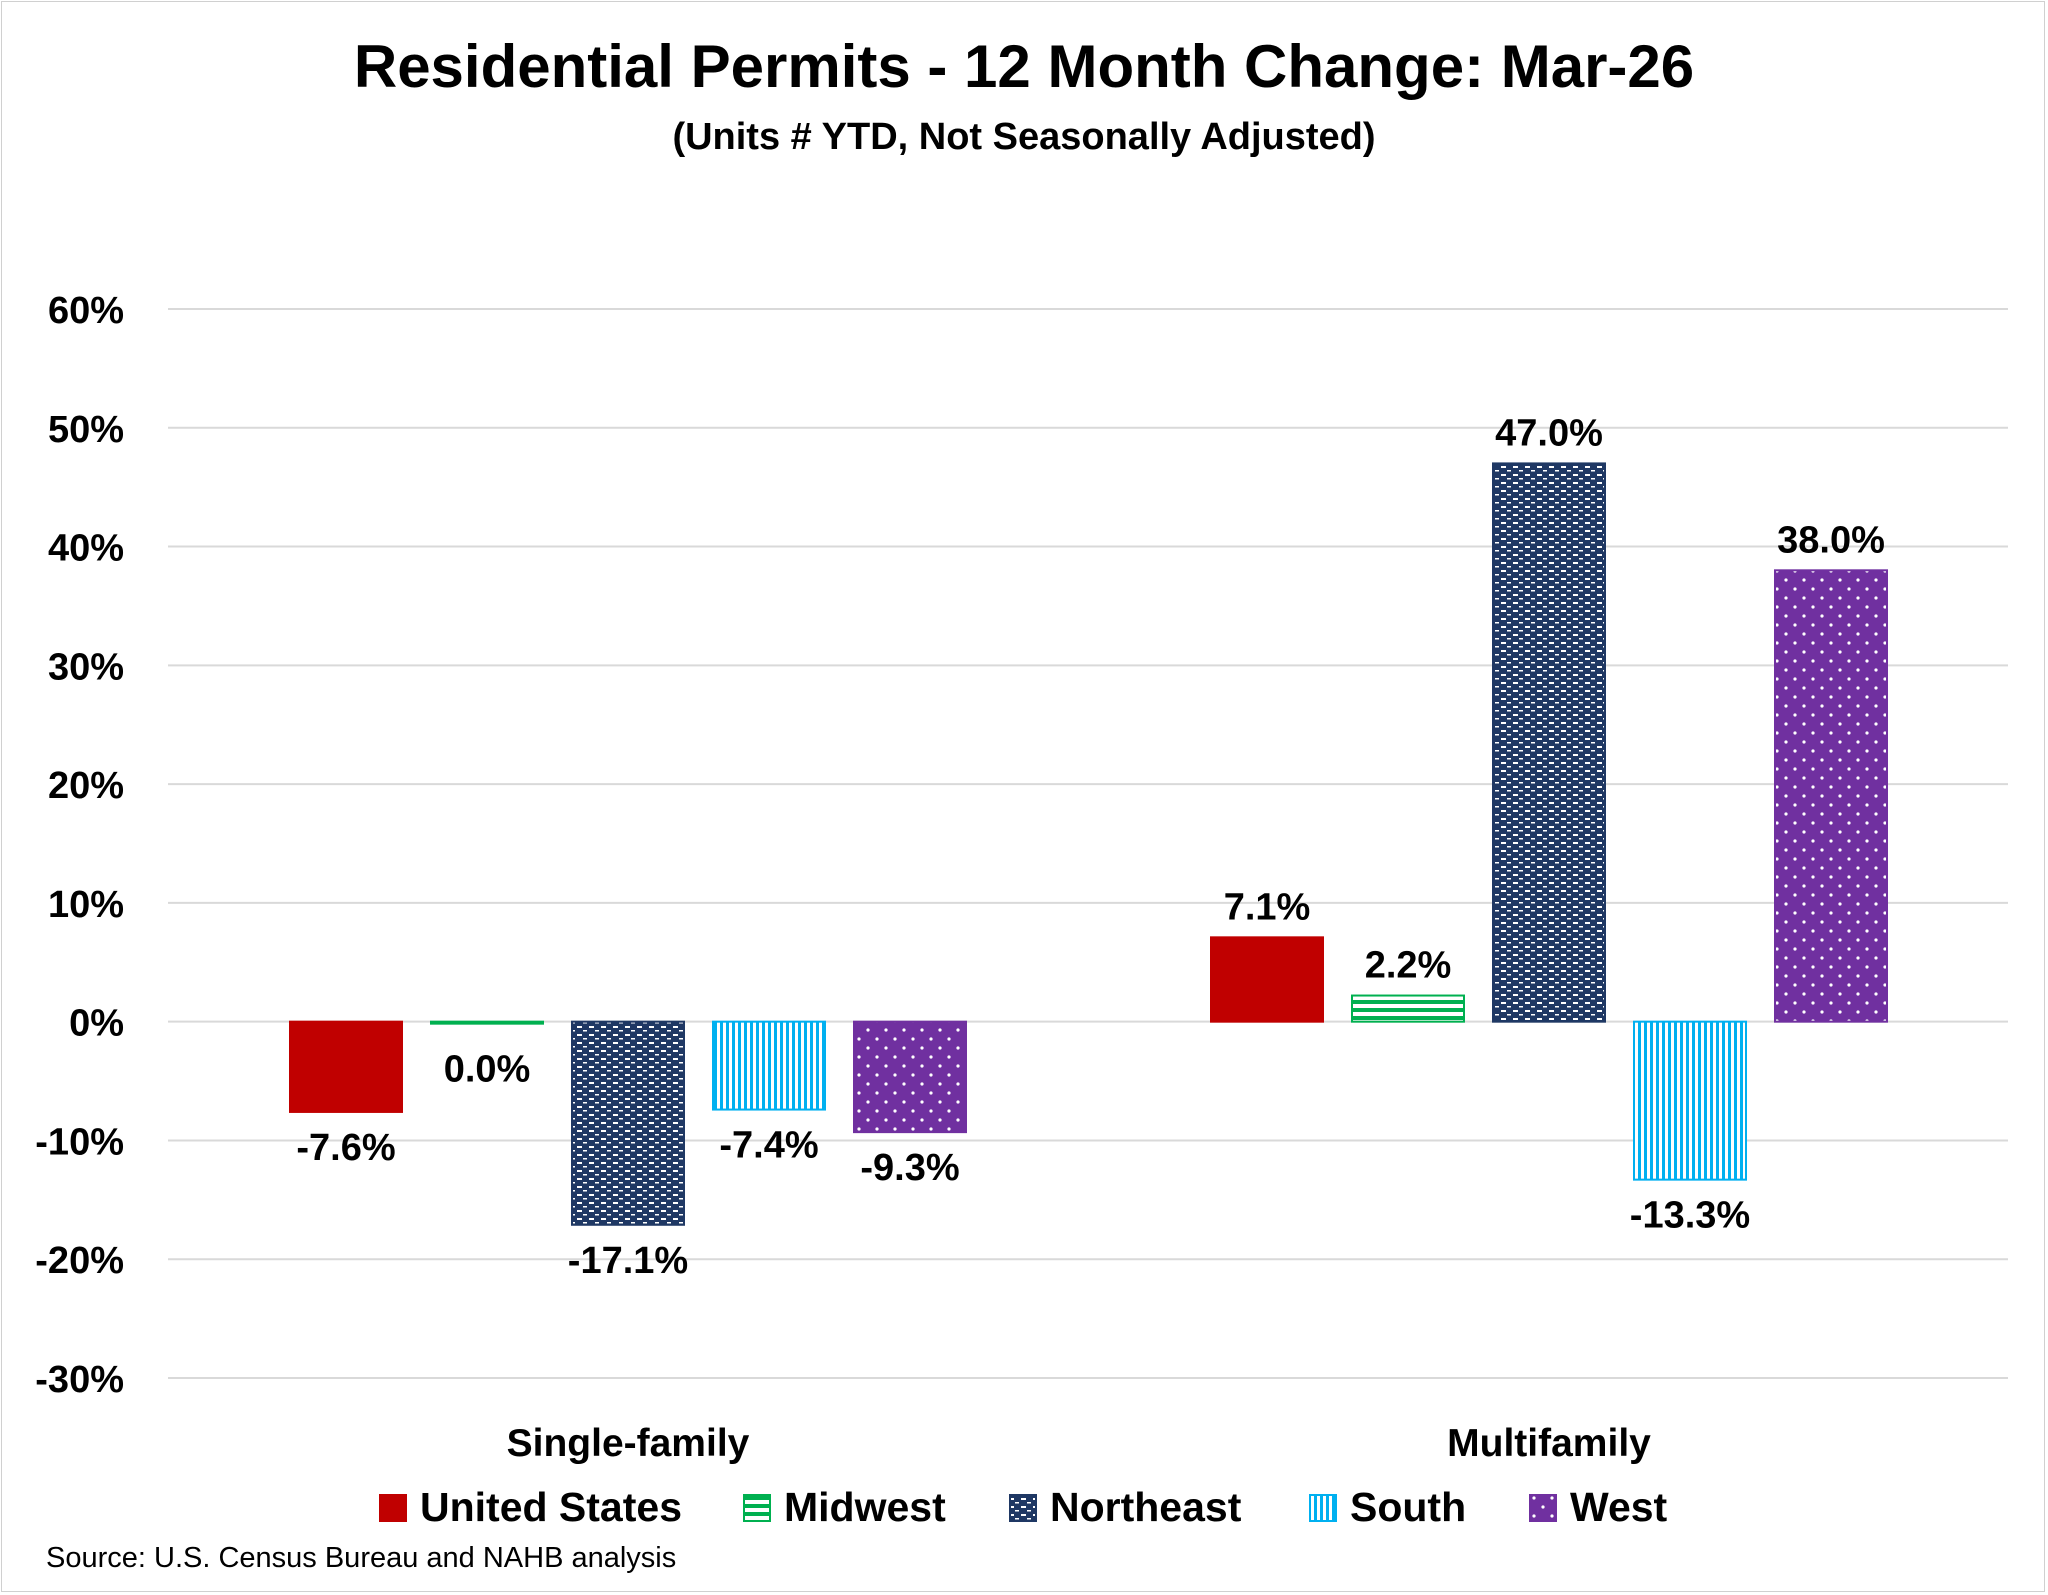 This screenshot has height=1595, width=2048. Describe the element at coordinates (79, 1142) in the screenshot. I see `y-tick-label: -10%` at that location.